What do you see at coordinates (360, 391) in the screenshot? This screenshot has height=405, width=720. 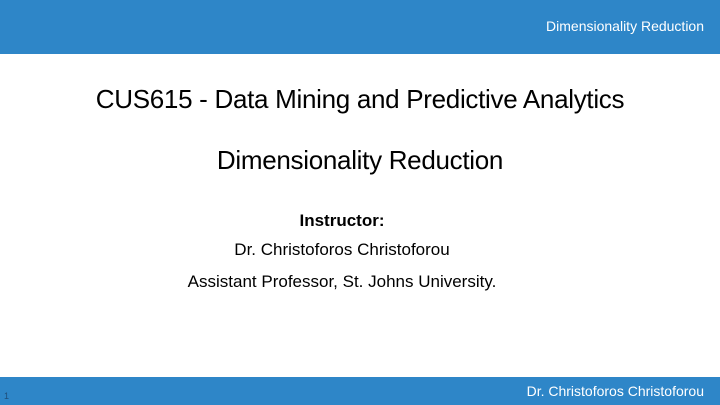 I see `footer-bar: 1 Dr. Christoforos Christoforou` at bounding box center [360, 391].